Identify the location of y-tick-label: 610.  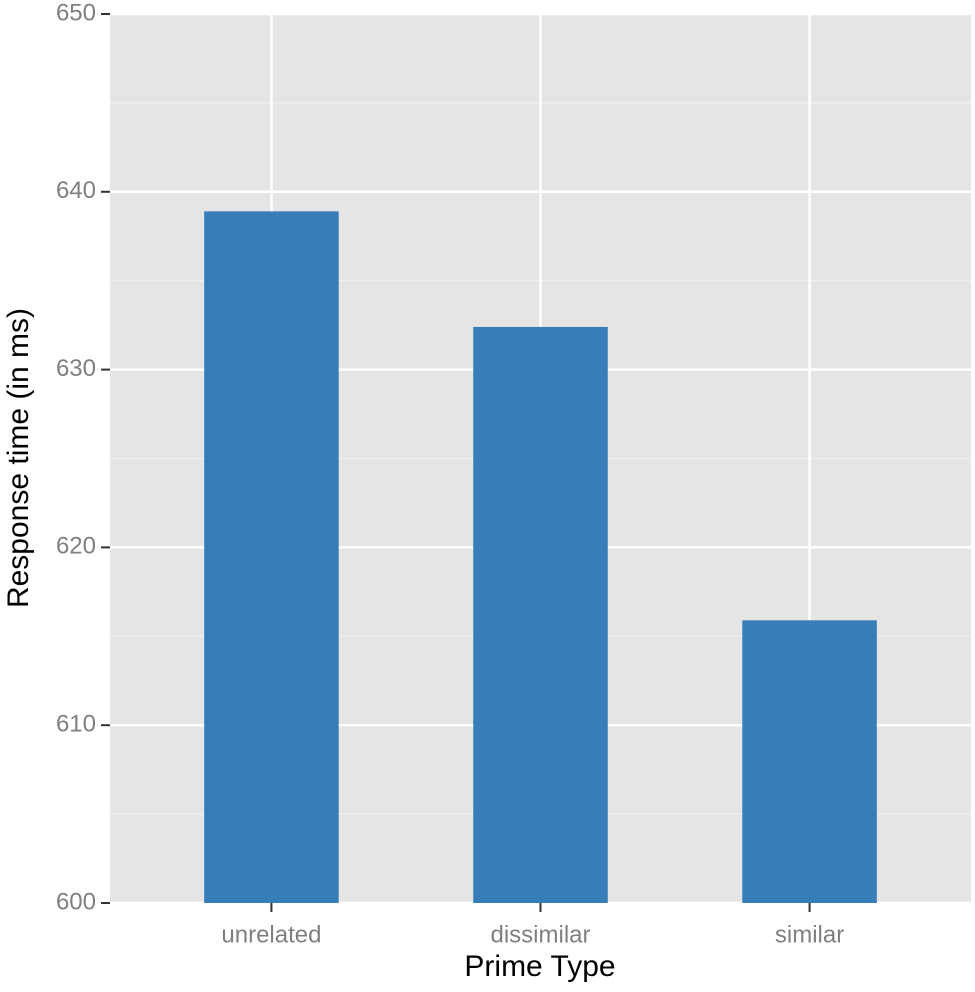
(76, 724).